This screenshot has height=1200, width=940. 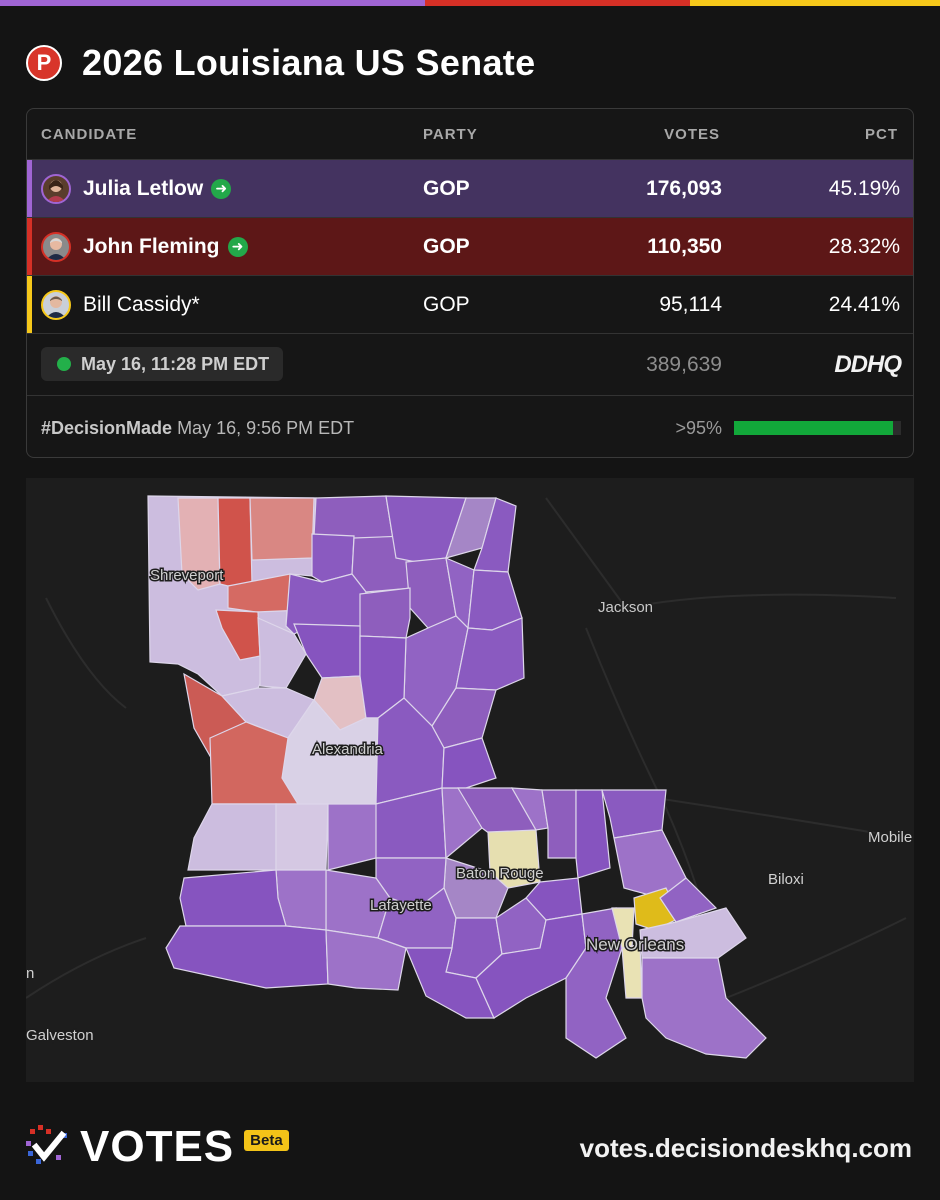 What do you see at coordinates (890, 837) in the screenshot?
I see `map-label-mobile: Mobile` at bounding box center [890, 837].